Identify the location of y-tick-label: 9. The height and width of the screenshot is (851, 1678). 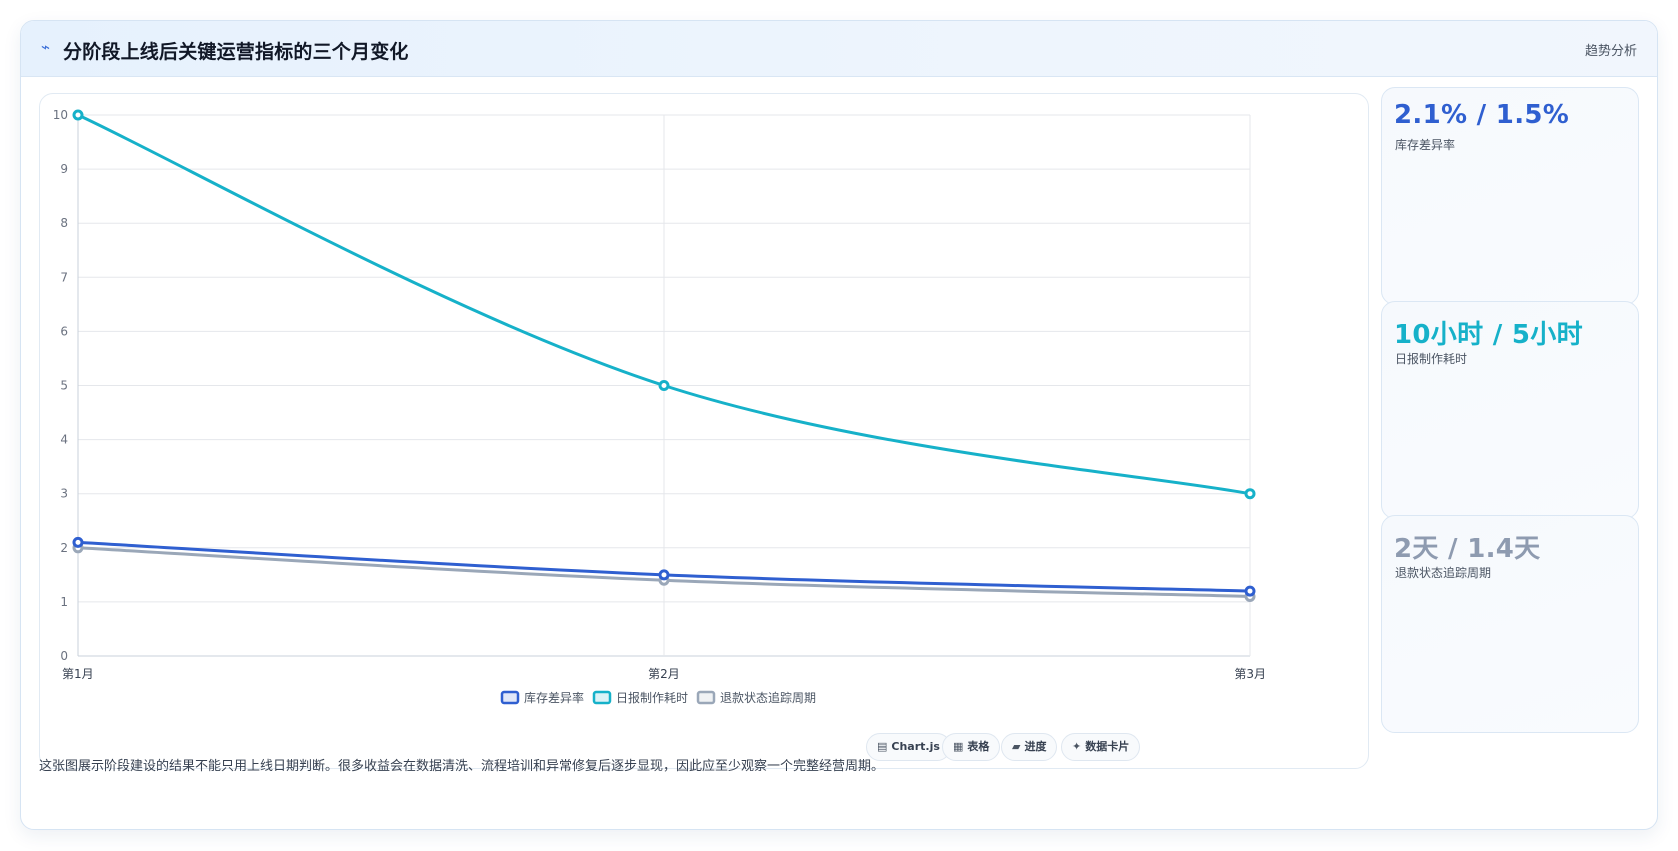
(64, 169).